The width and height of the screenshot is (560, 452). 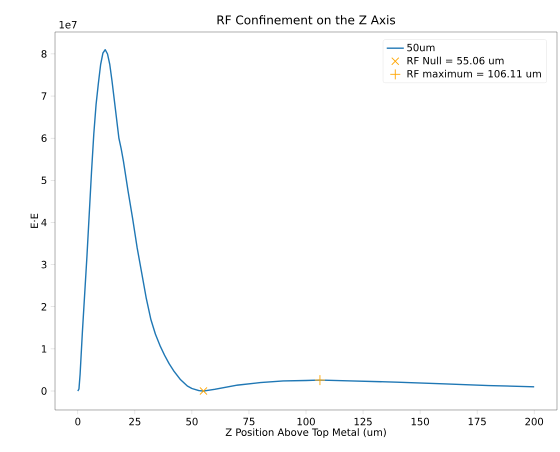 I want to click on y-tick-label: 2, so click(x=44, y=306).